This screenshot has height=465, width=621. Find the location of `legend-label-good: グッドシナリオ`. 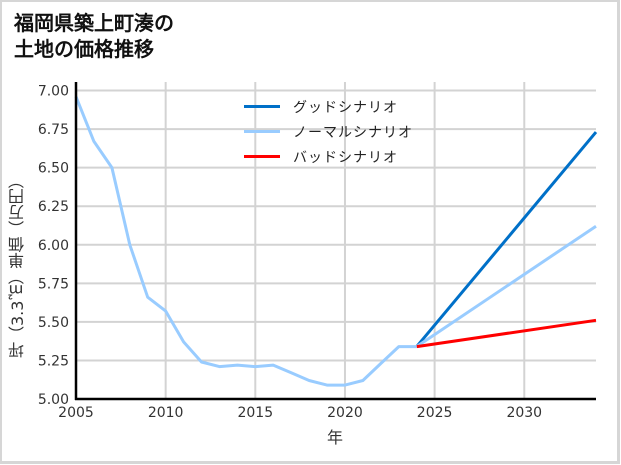

legend-label-good: グッドシナリオ is located at coordinates (345, 107).